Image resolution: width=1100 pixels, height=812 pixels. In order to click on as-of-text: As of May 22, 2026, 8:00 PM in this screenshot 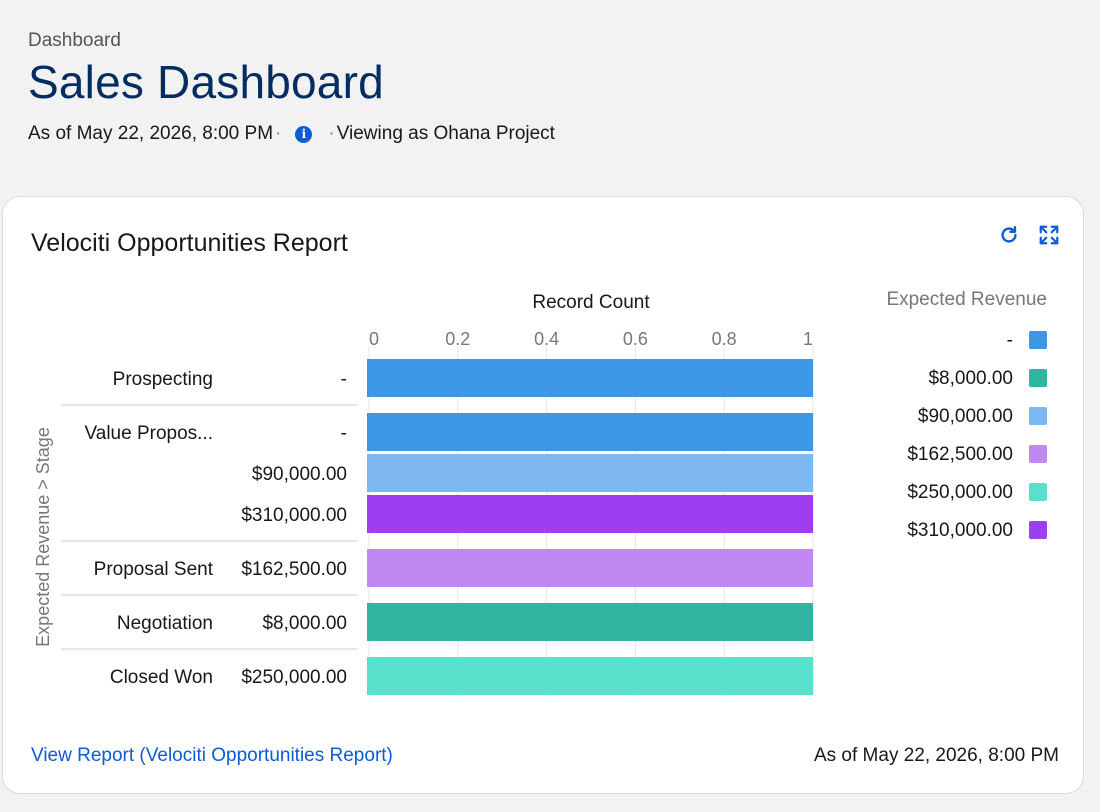, I will do `click(151, 133)`.